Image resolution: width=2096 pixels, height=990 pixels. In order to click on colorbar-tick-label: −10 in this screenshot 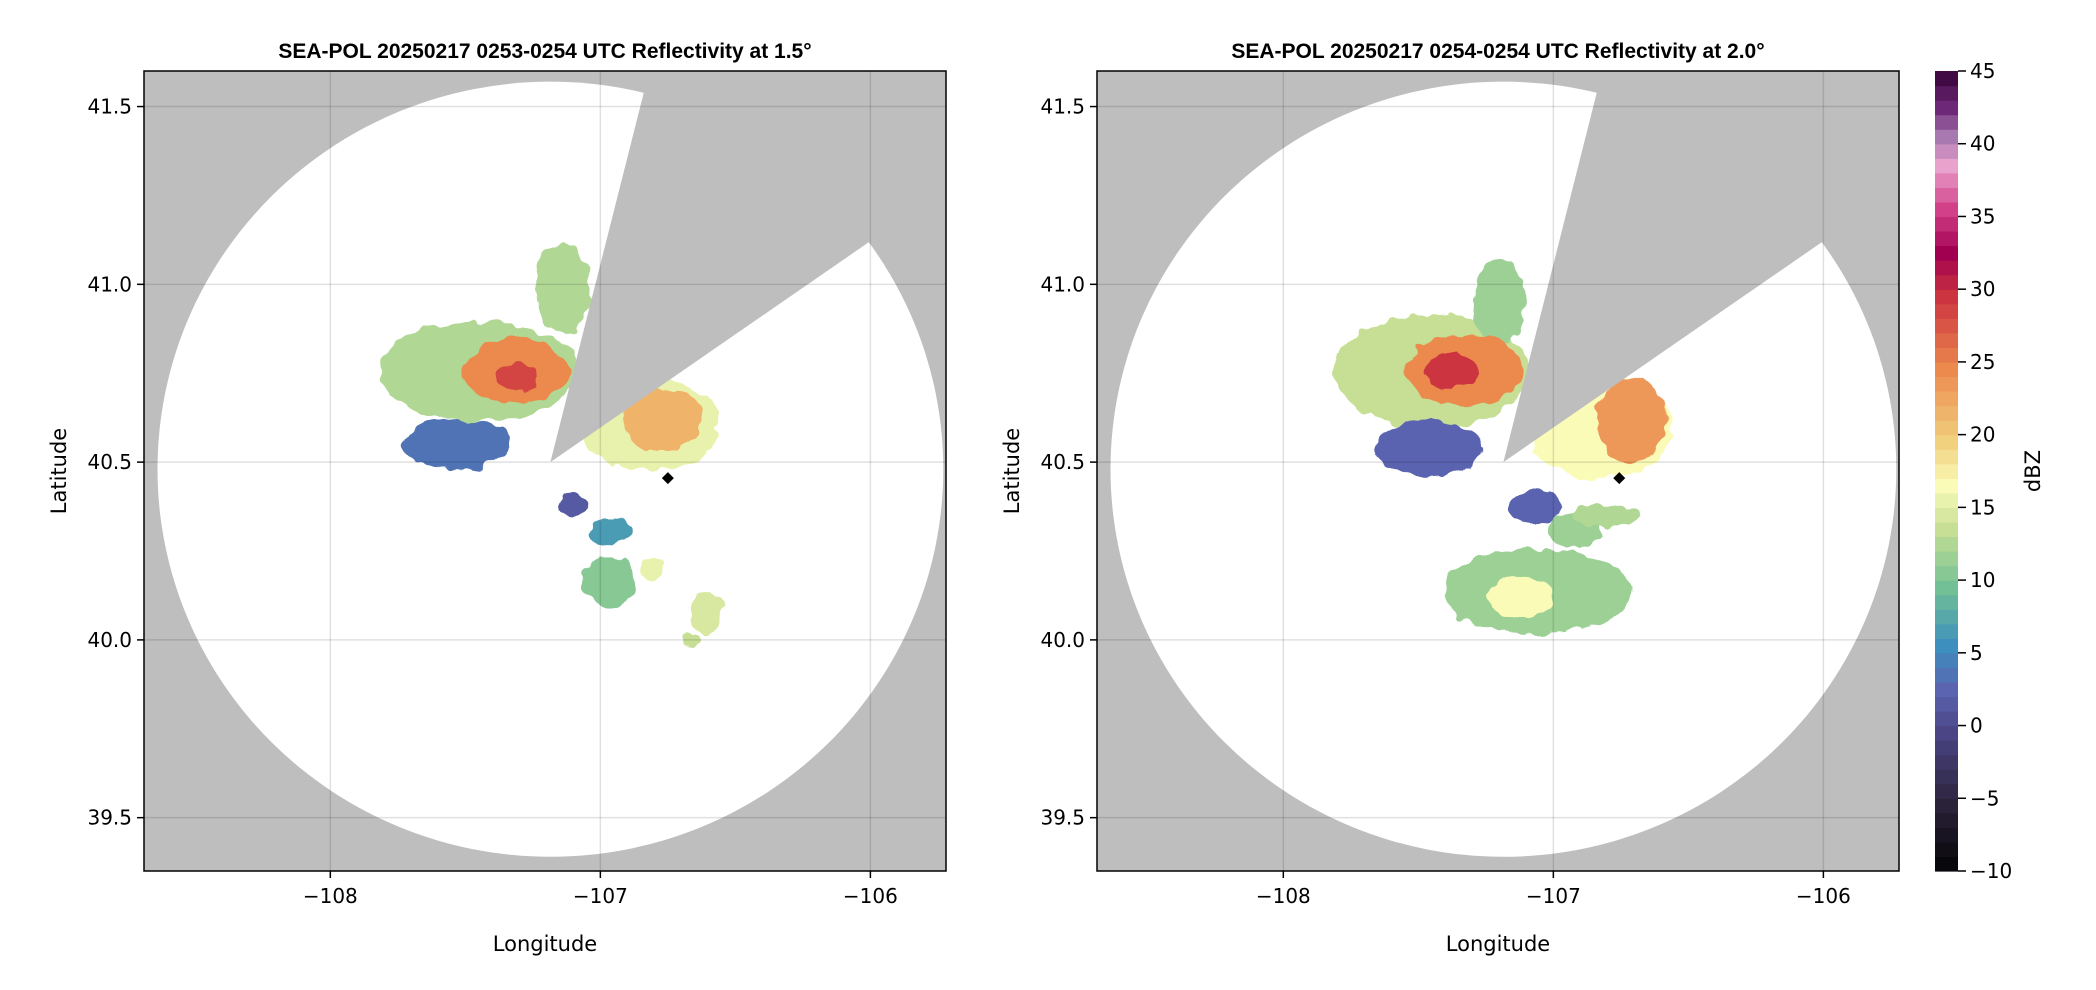, I will do `click(1991, 871)`.